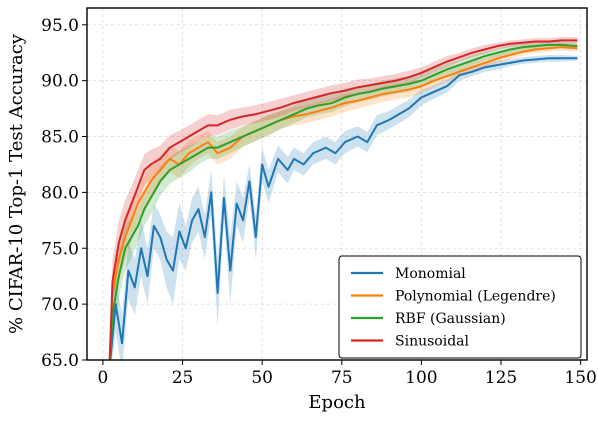  I want to click on x-axis-title: Epoch, so click(337, 402).